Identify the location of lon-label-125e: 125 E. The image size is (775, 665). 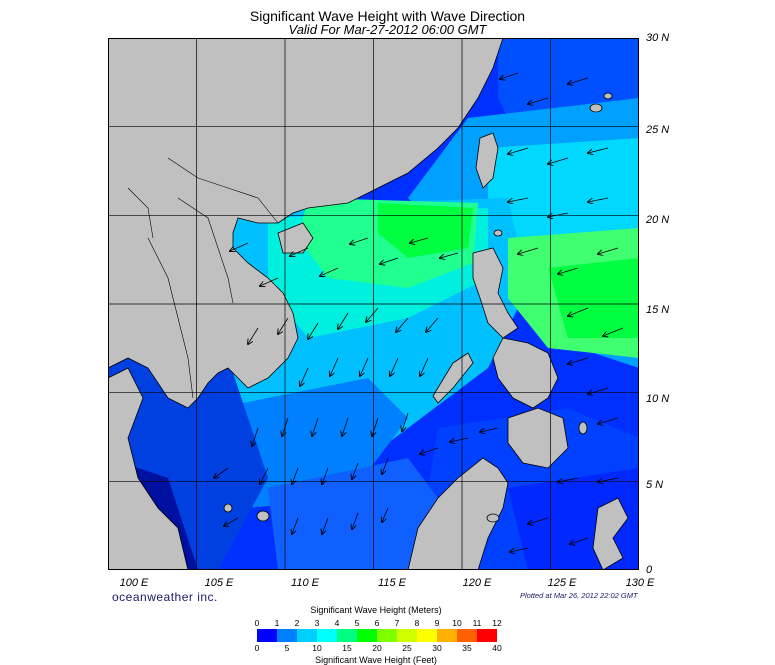
(562, 583).